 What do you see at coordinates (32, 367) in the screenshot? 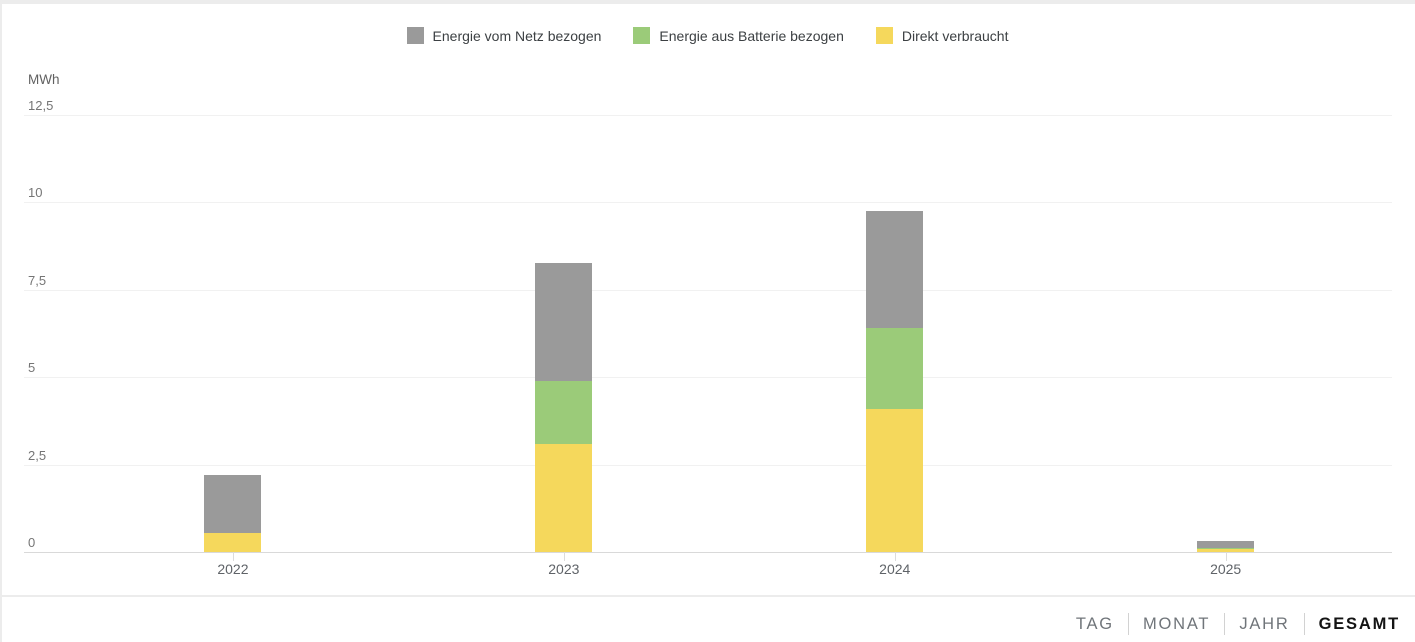
I see `y-axis-tick-label: 5` at bounding box center [32, 367].